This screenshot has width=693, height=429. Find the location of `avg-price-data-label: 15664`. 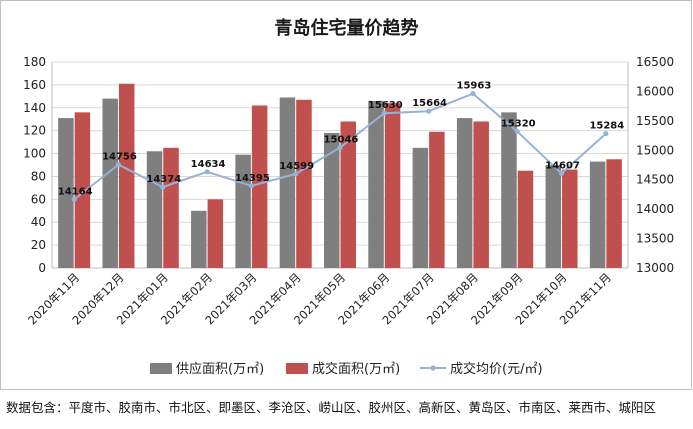

avg-price-data-label: 15664 is located at coordinates (429, 103).